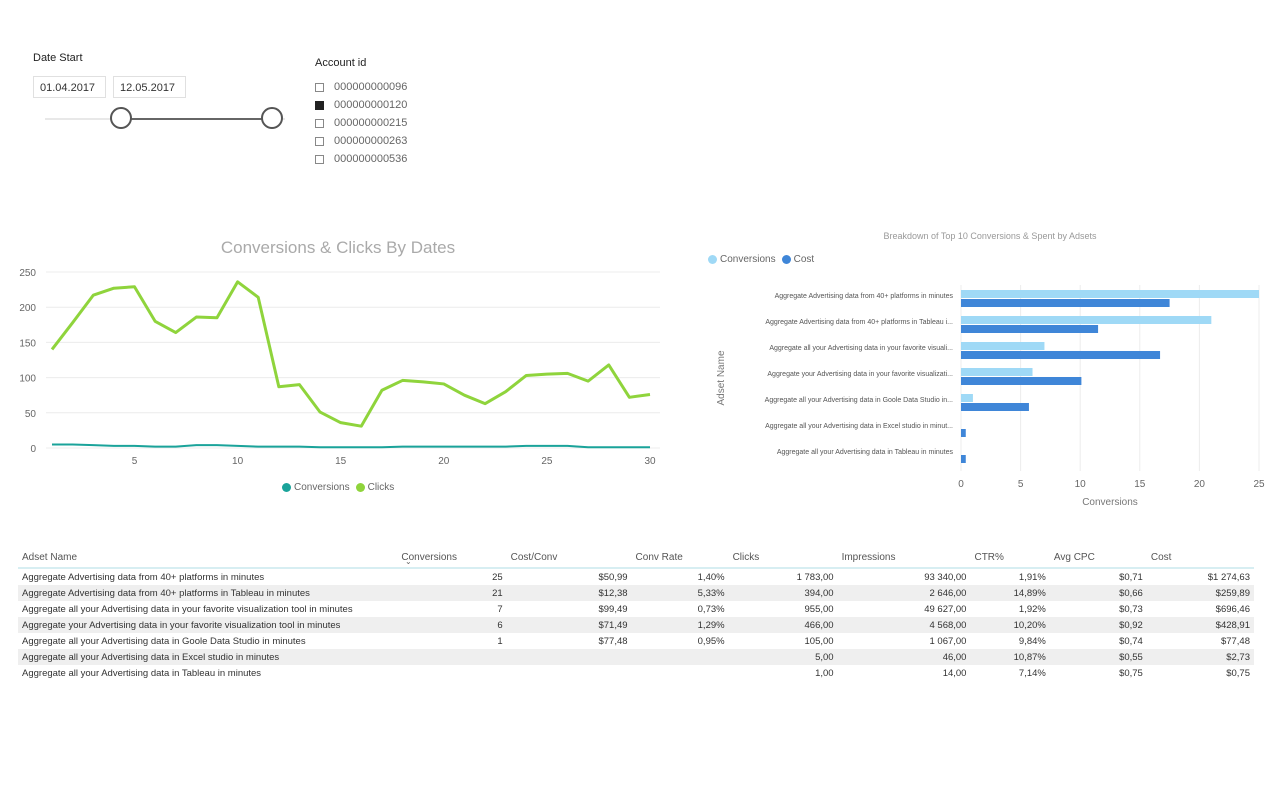 Image resolution: width=1280 pixels, height=800 pixels. Describe the element at coordinates (408, 561) in the screenshot. I see `sort-descending-icon: ⌄` at that location.